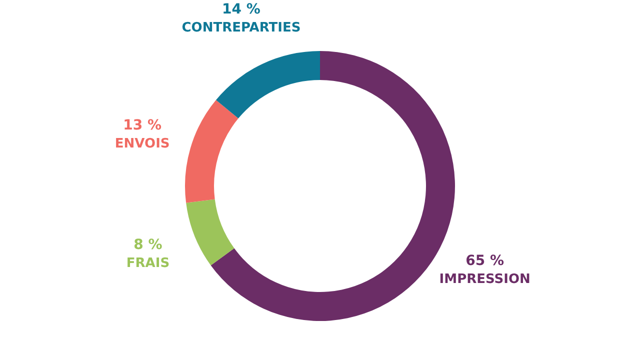 The height and width of the screenshot is (360, 640). Describe the element at coordinates (485, 260) in the screenshot. I see `data-label: 65 %` at that location.